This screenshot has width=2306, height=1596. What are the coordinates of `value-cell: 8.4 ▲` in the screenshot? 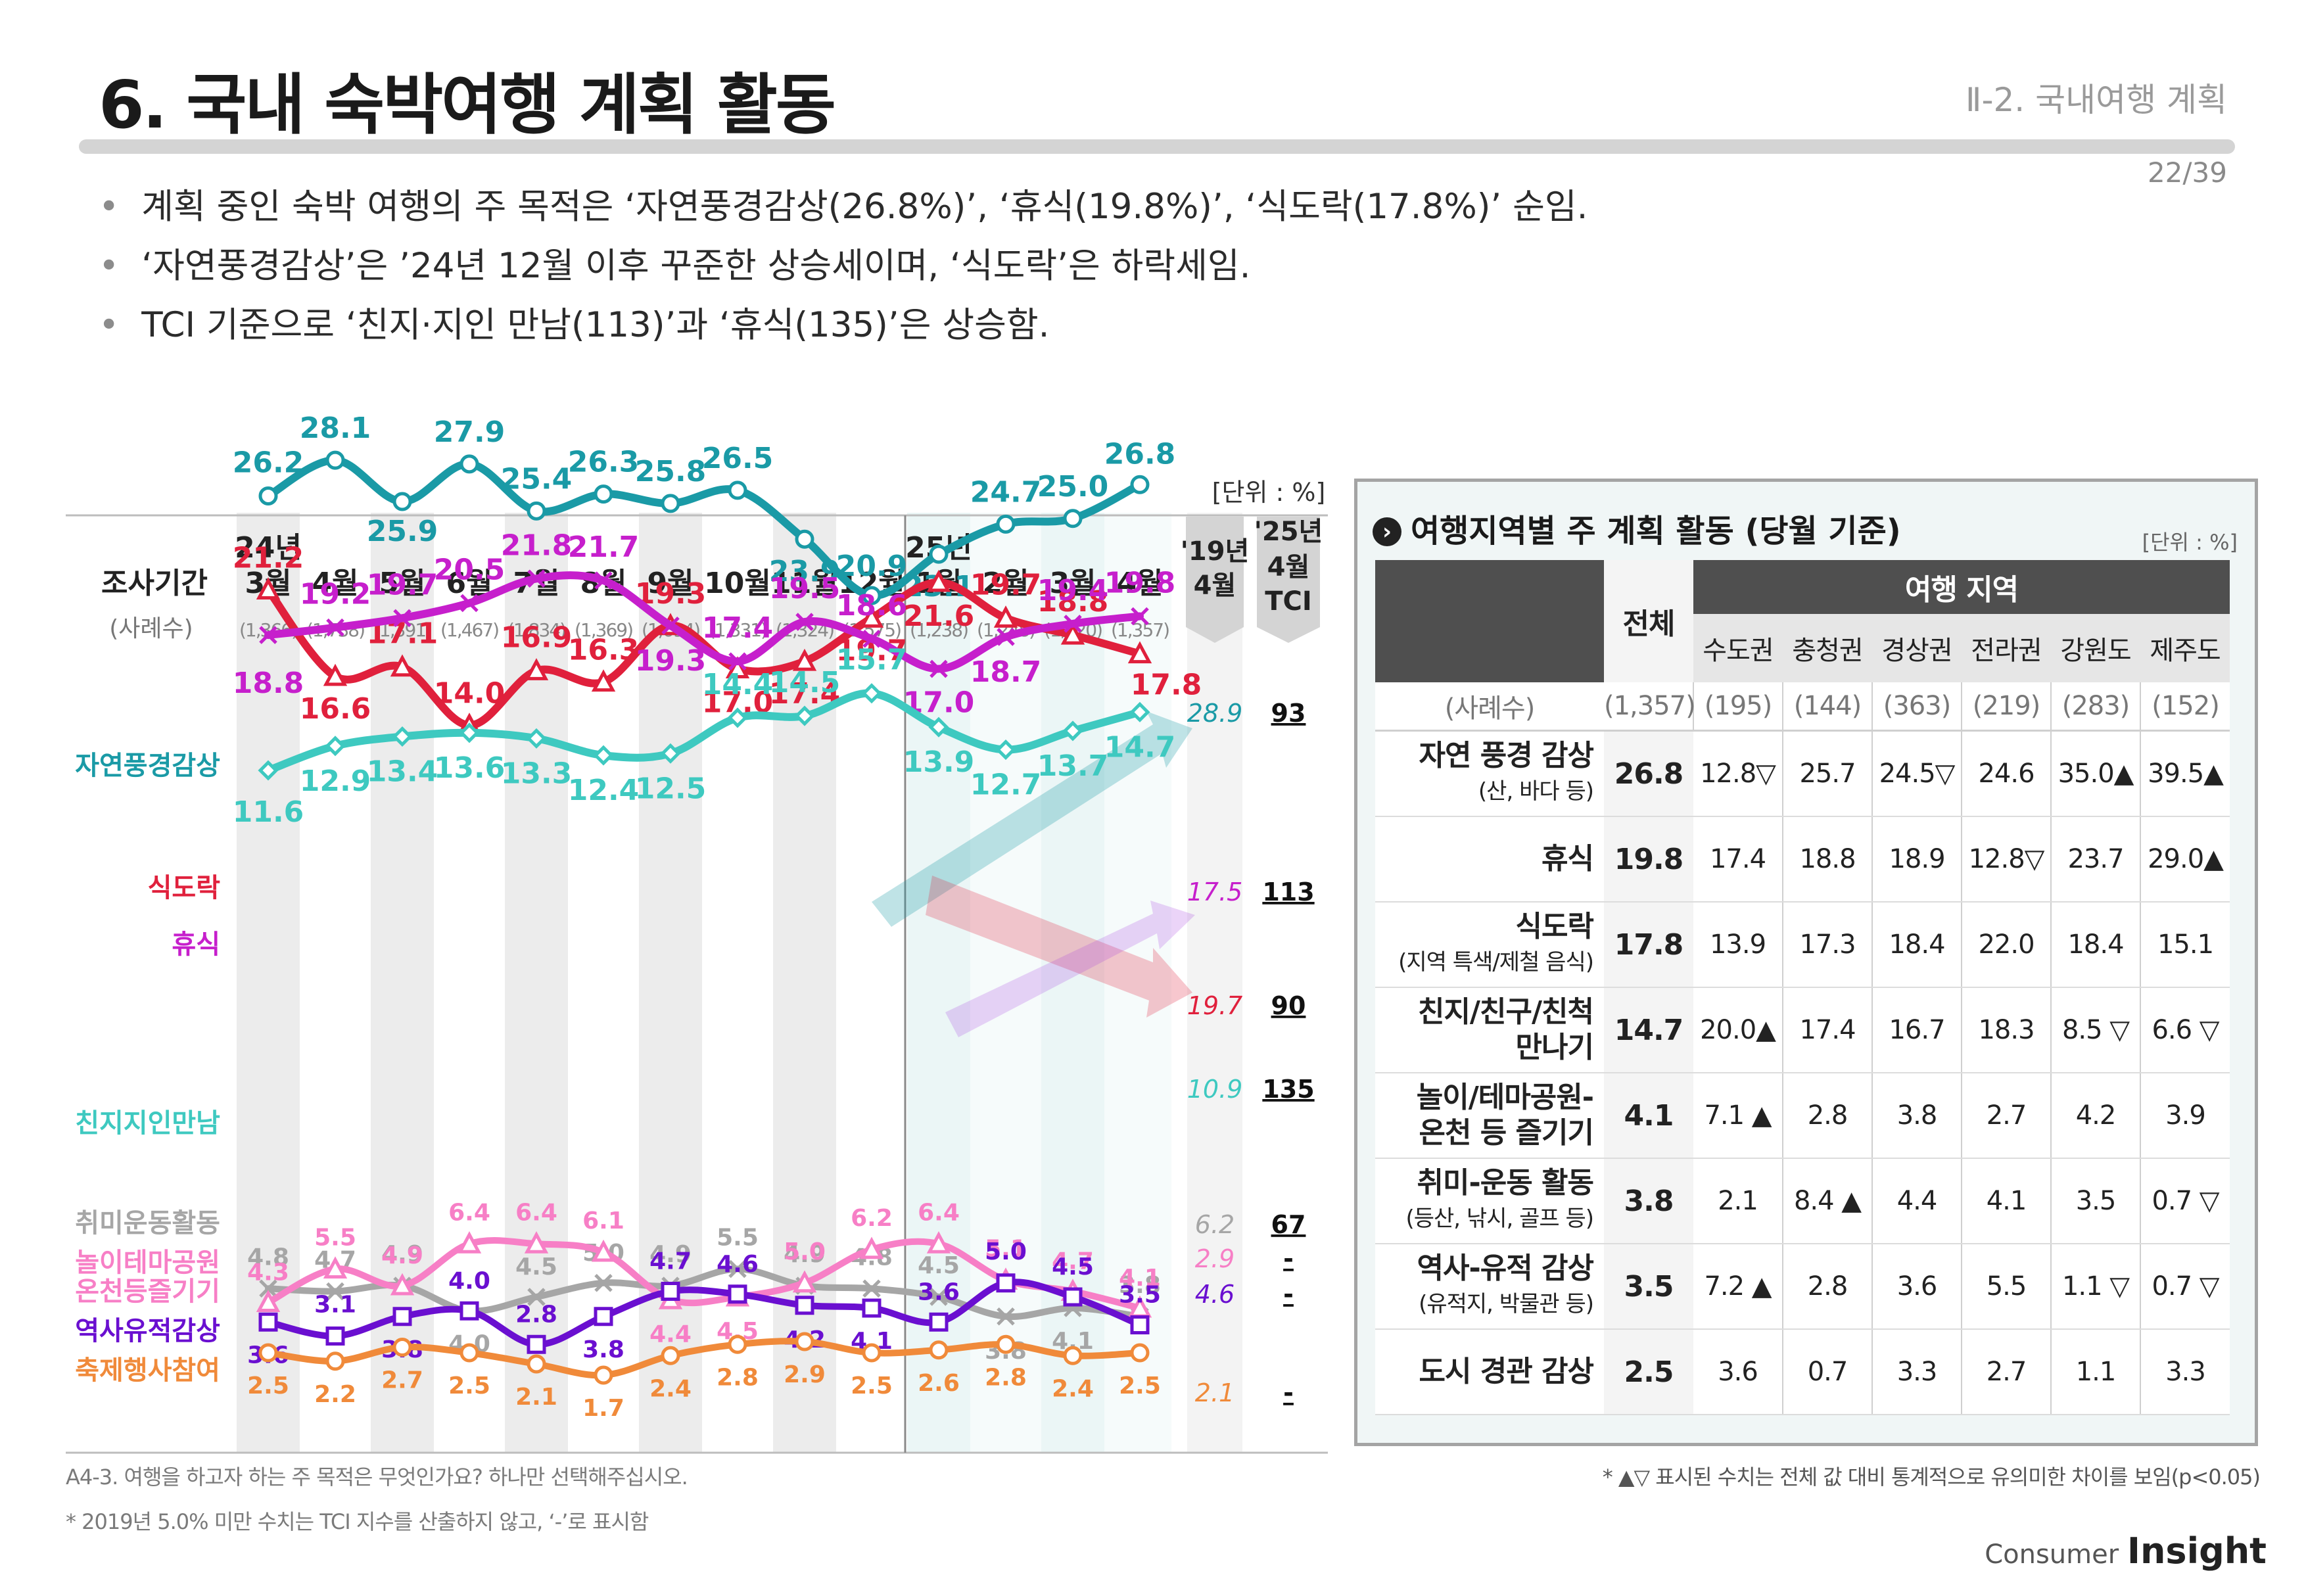 It's located at (1827, 1201).